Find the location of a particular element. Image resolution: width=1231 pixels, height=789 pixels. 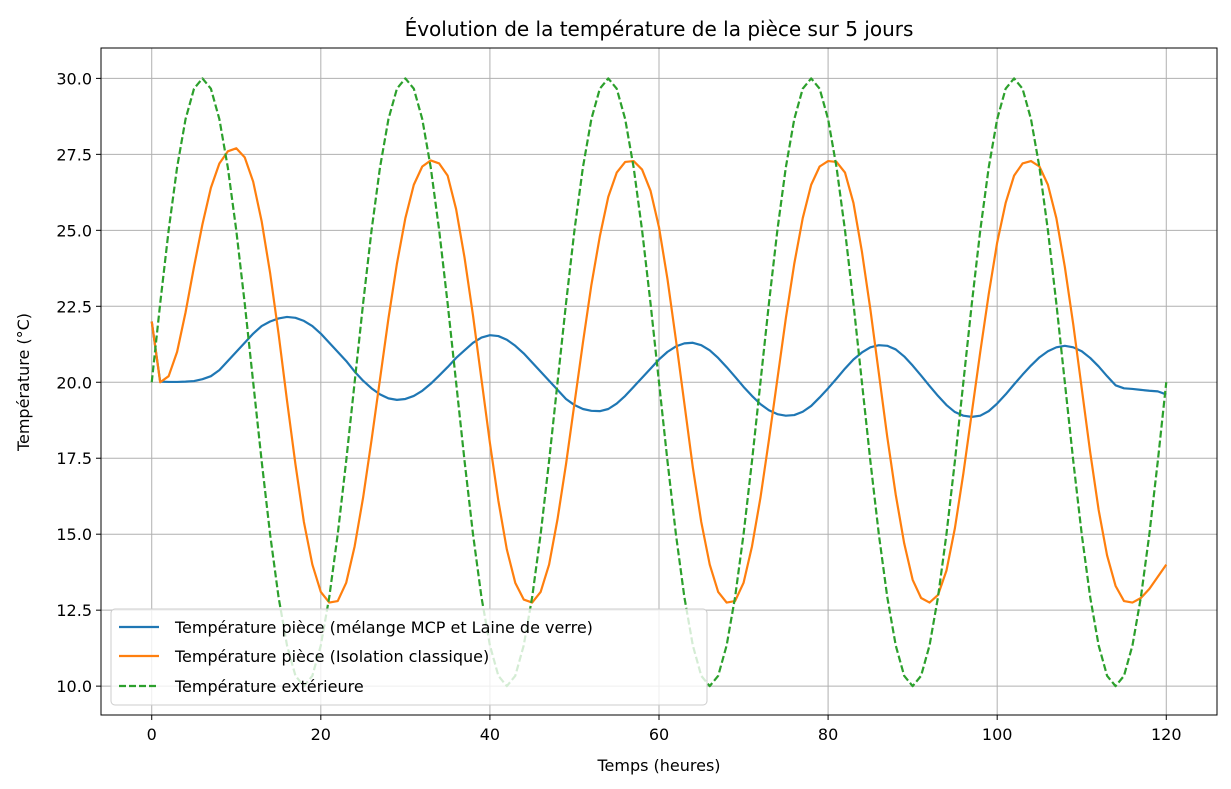

x-tick-label: 60 is located at coordinates (659, 734).